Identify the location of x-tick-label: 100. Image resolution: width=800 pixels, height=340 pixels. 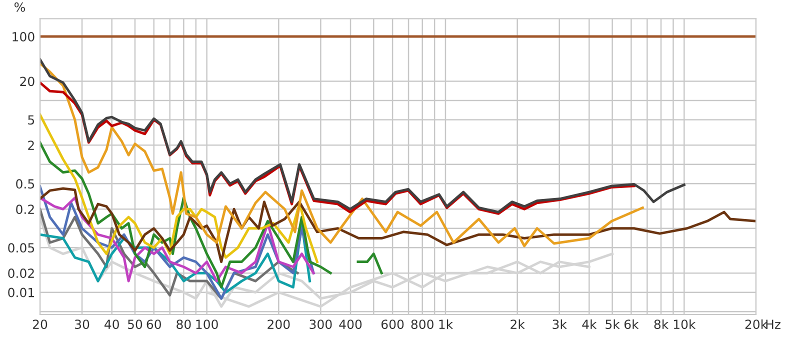
(207, 325).